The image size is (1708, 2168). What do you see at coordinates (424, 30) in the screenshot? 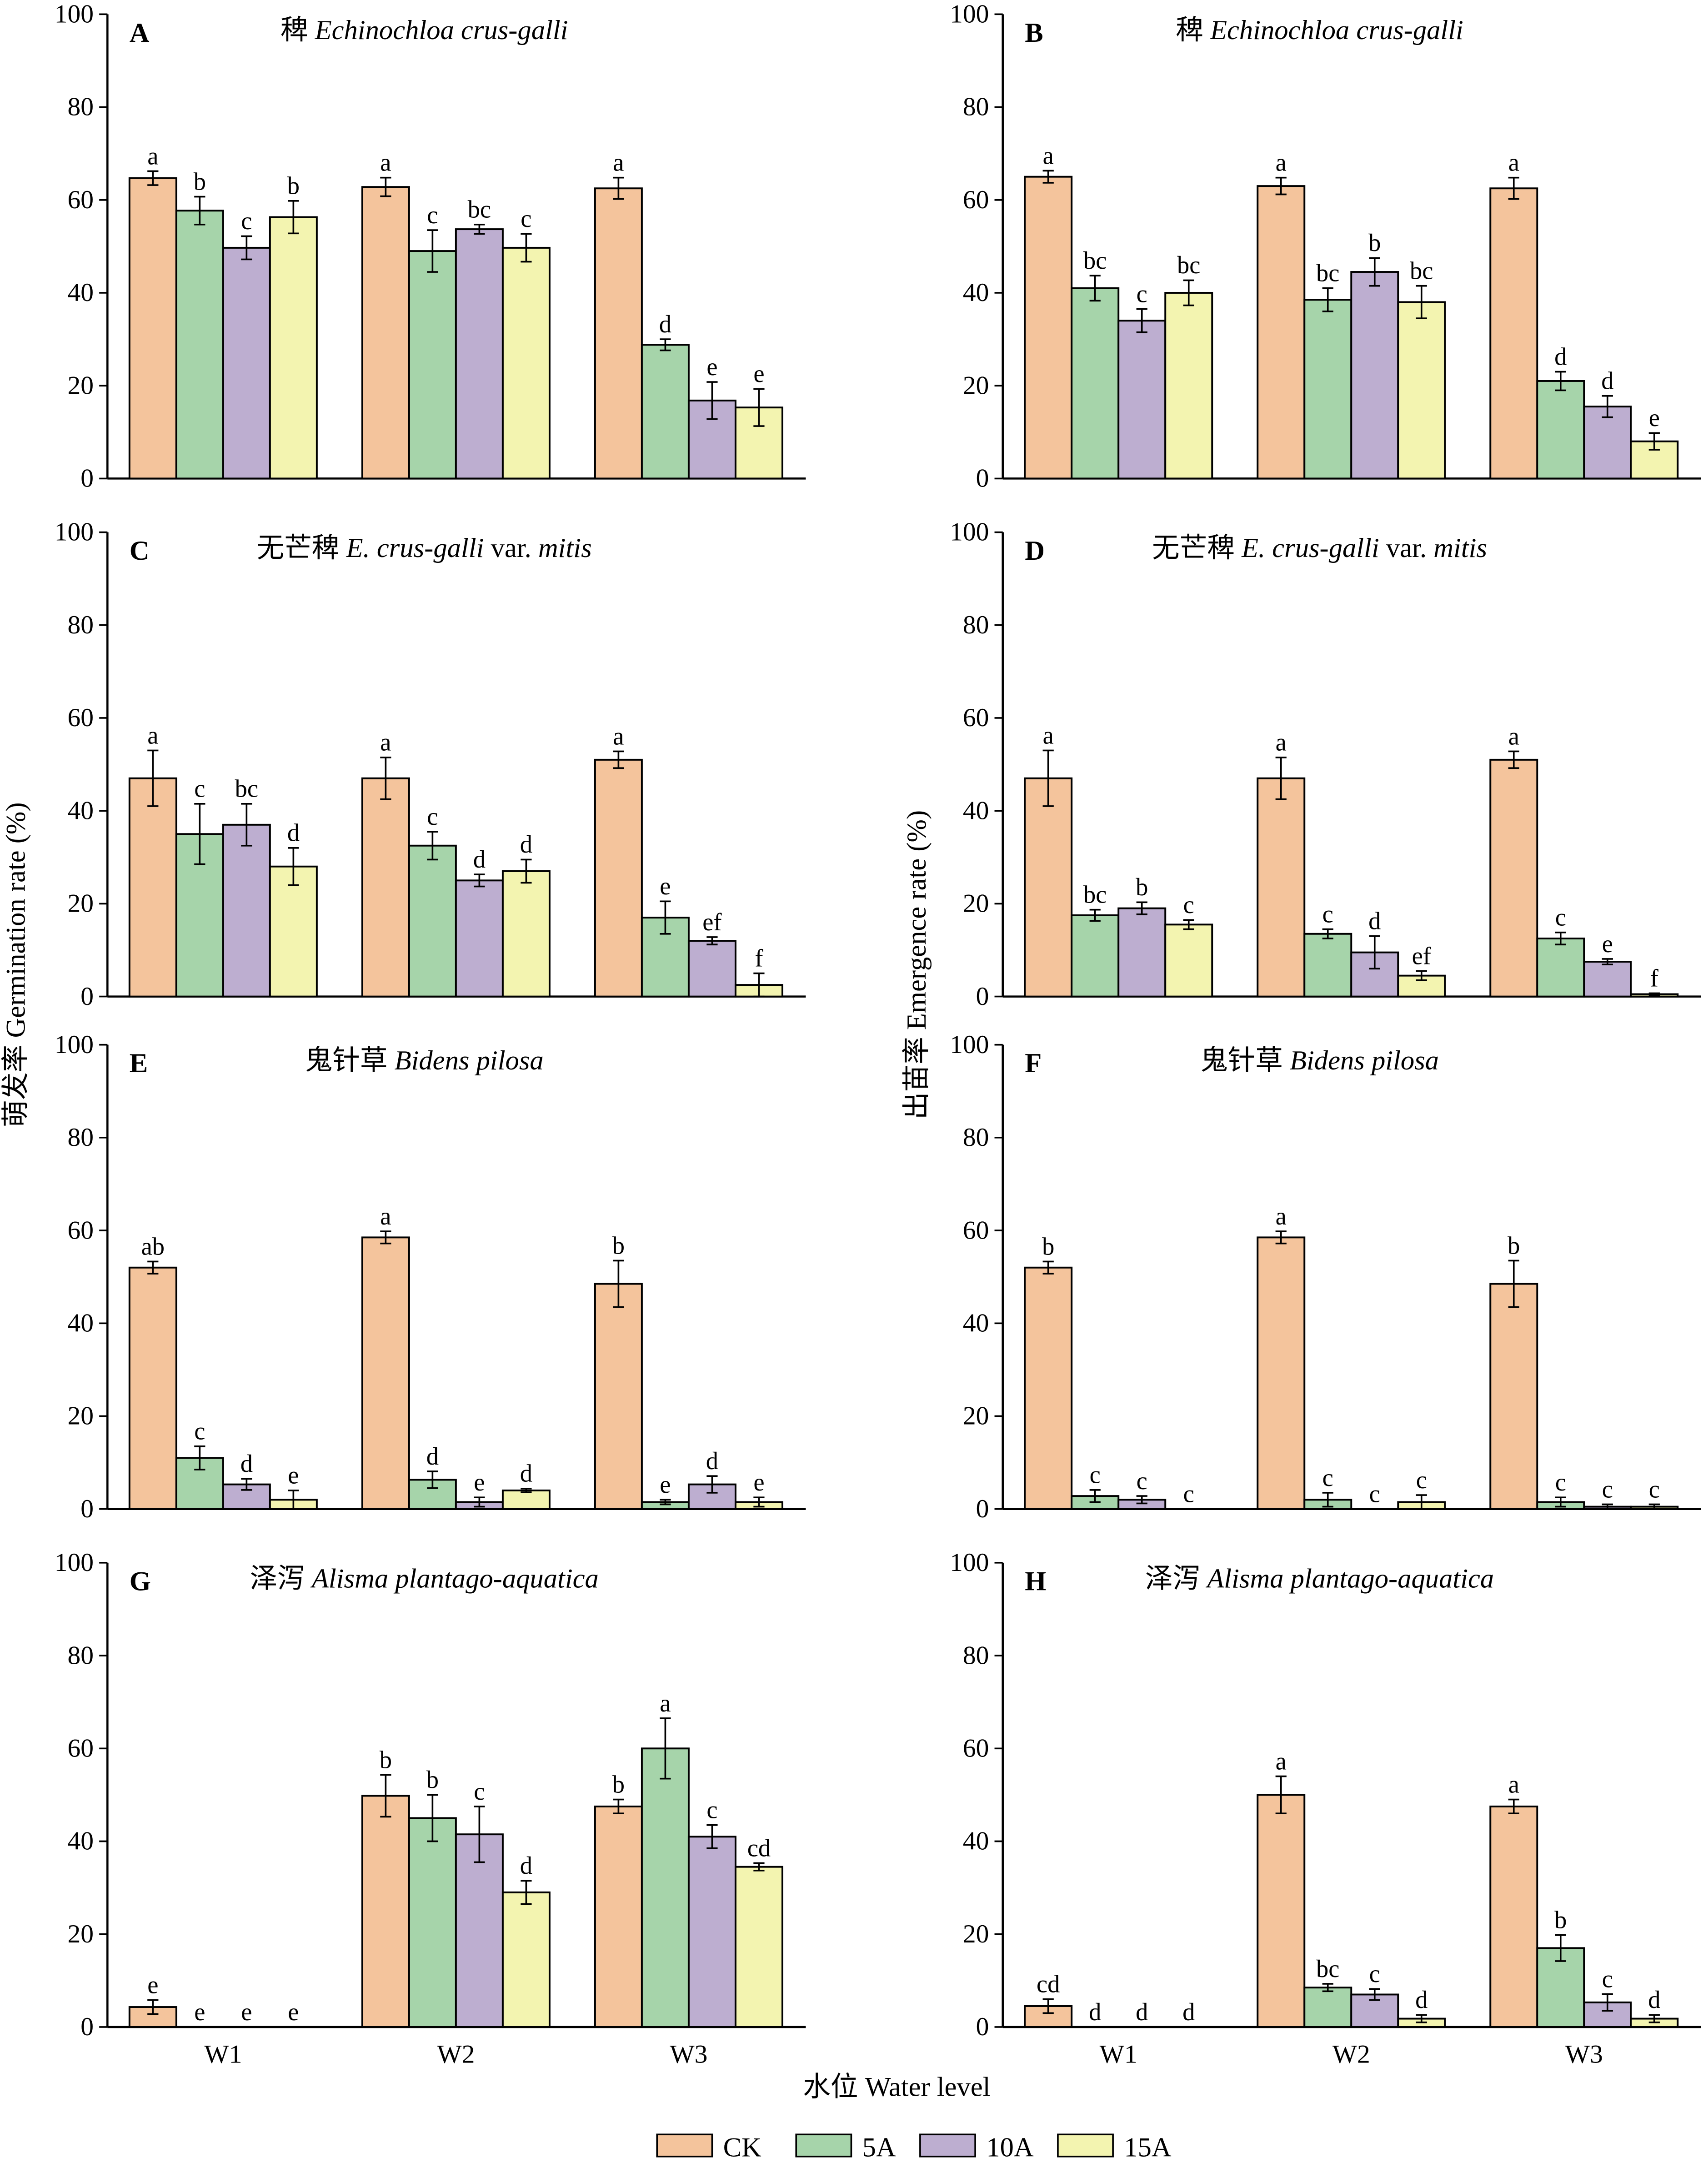
I see `panel-title: 稗 Echinochloa crus-galli` at bounding box center [424, 30].